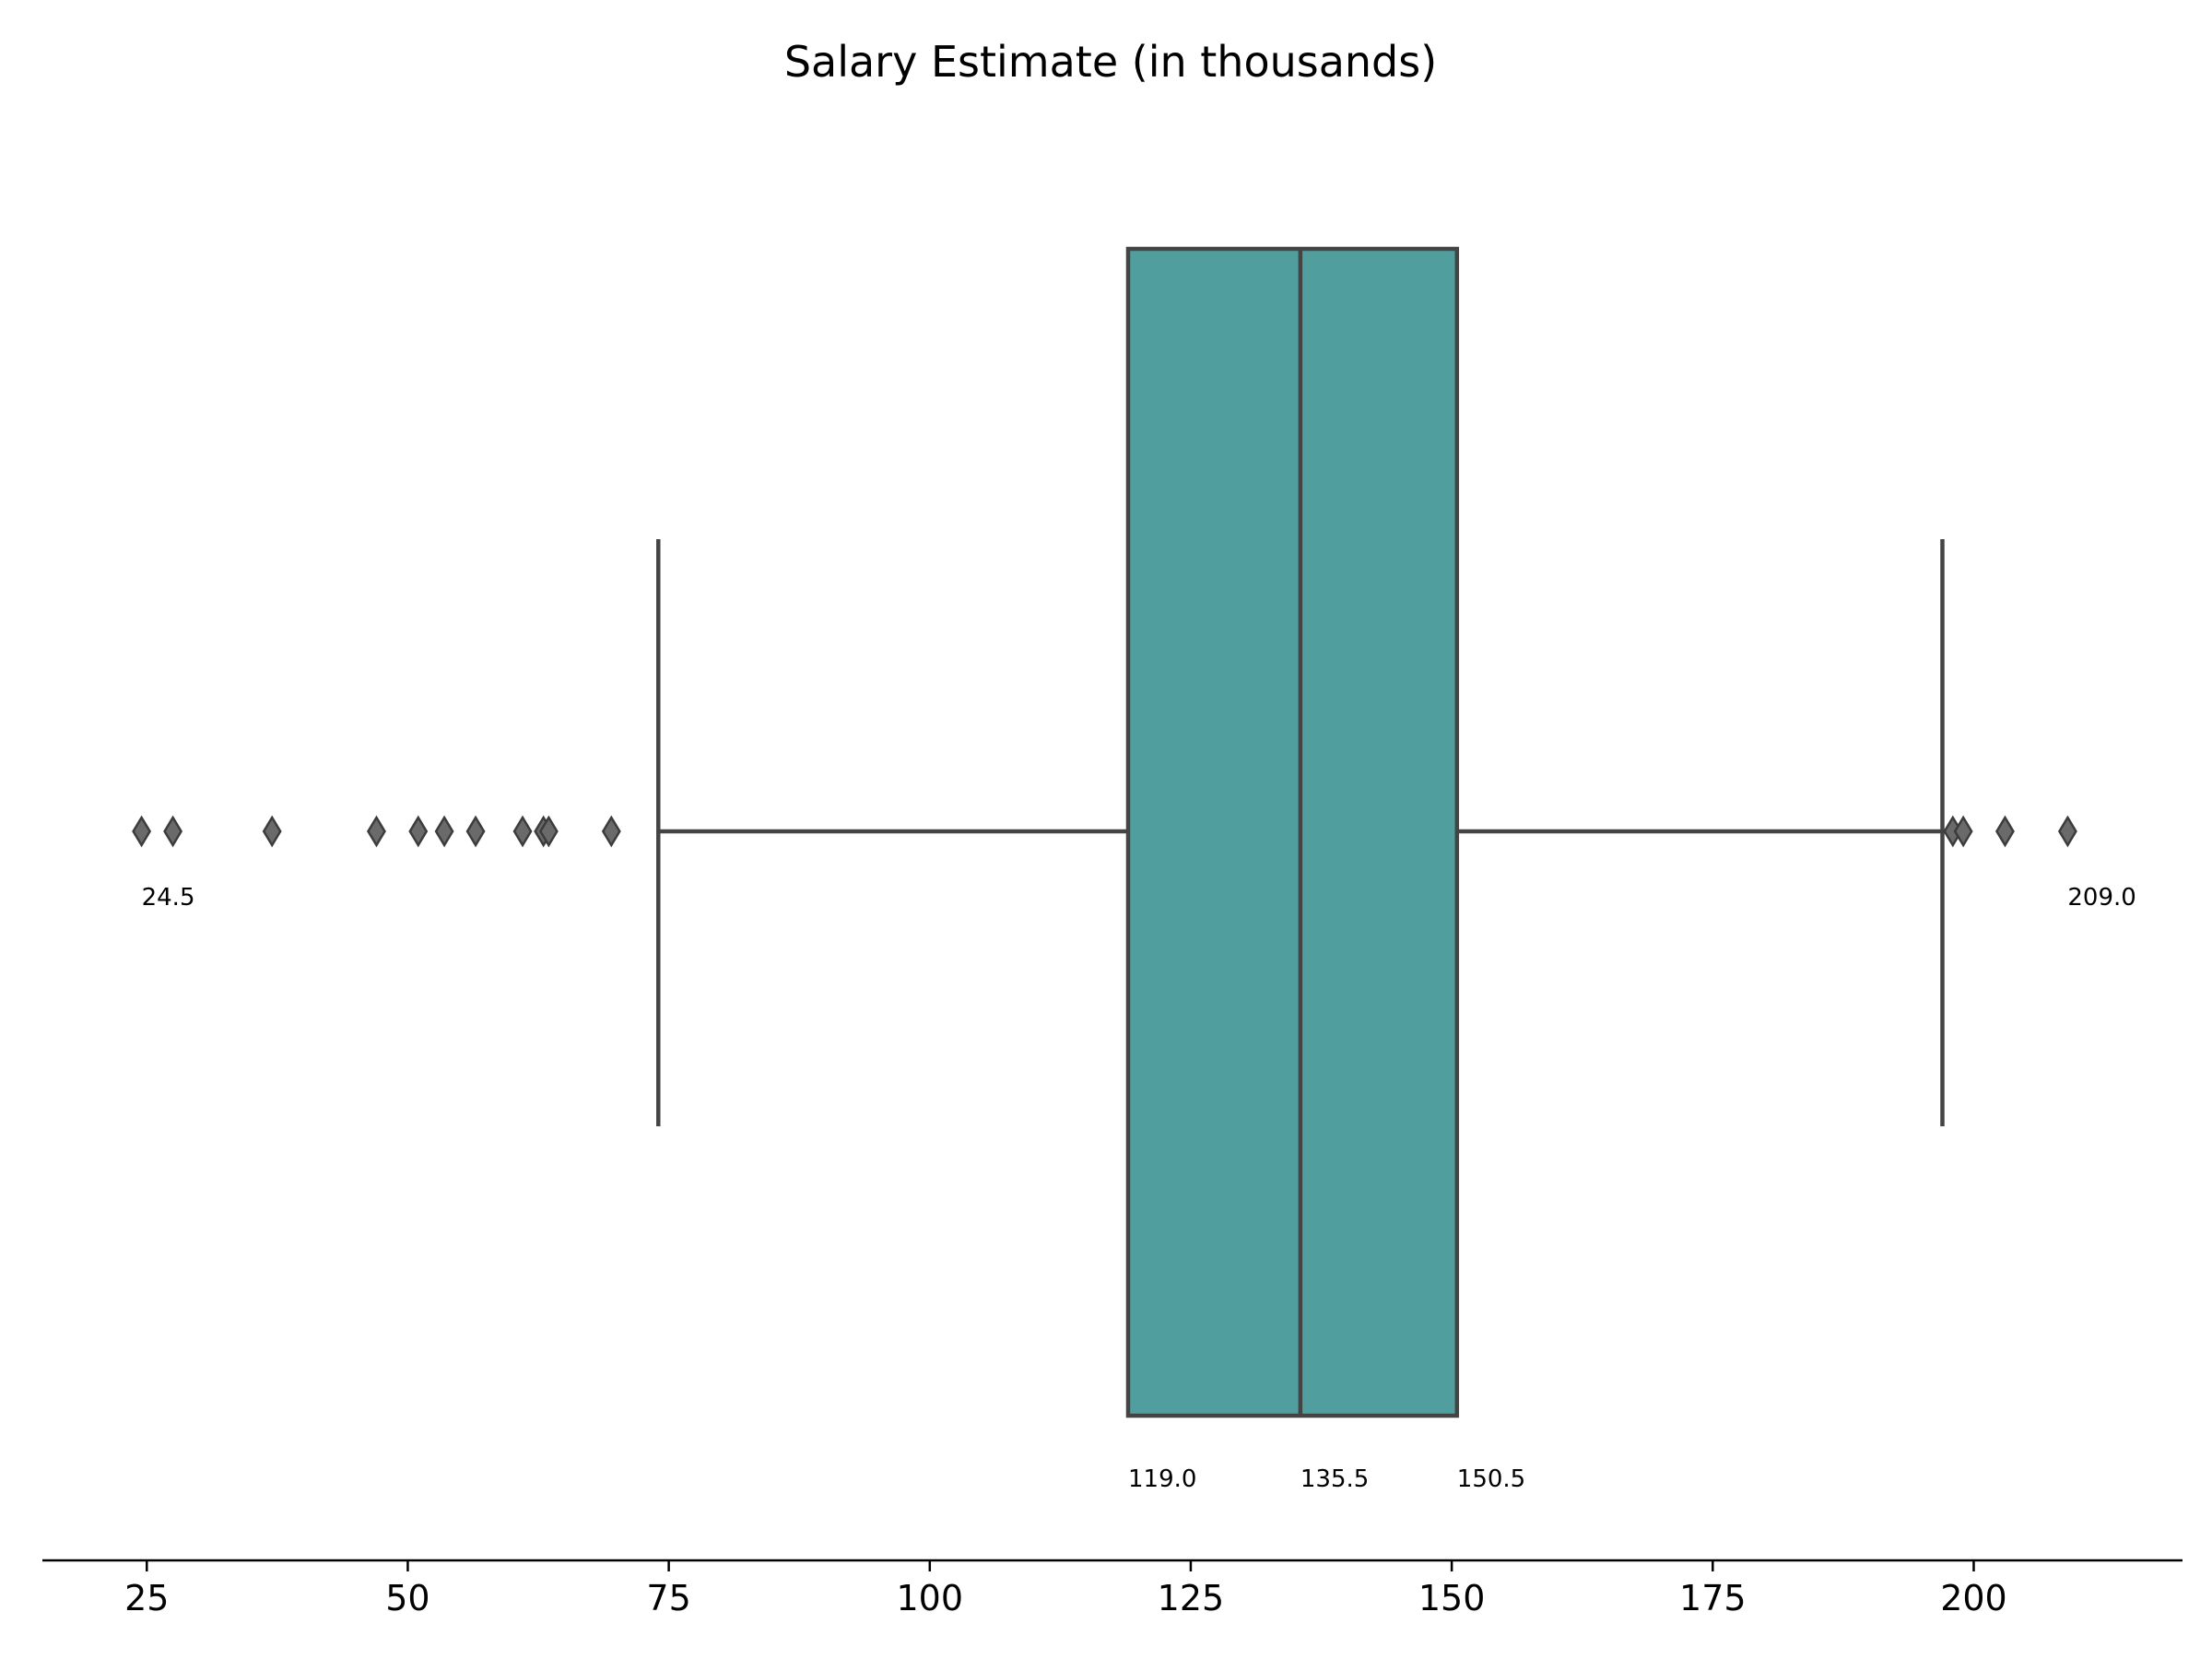  What do you see at coordinates (1104, 831) in the screenshot?
I see `outliers` at bounding box center [1104, 831].